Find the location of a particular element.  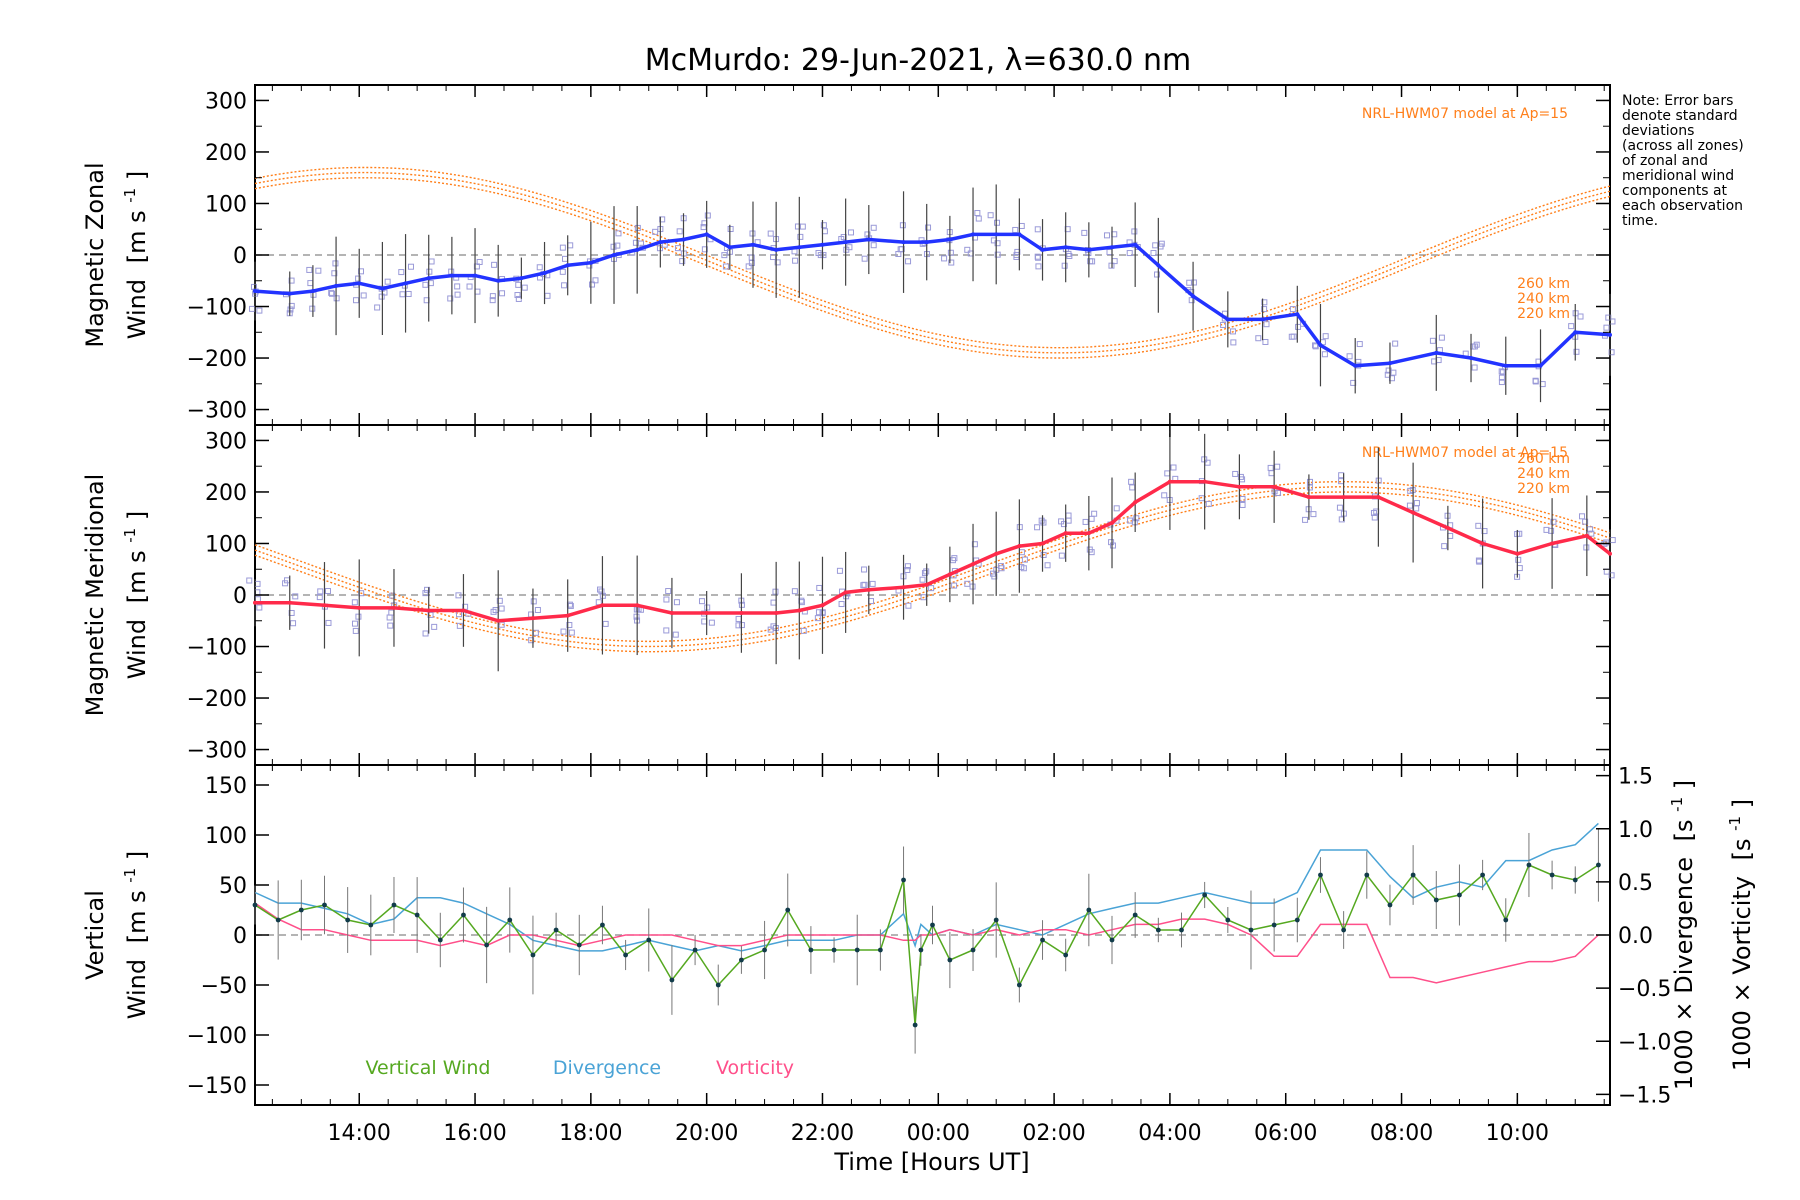

x-tick-label: 06:00 is located at coordinates (1285, 1133).